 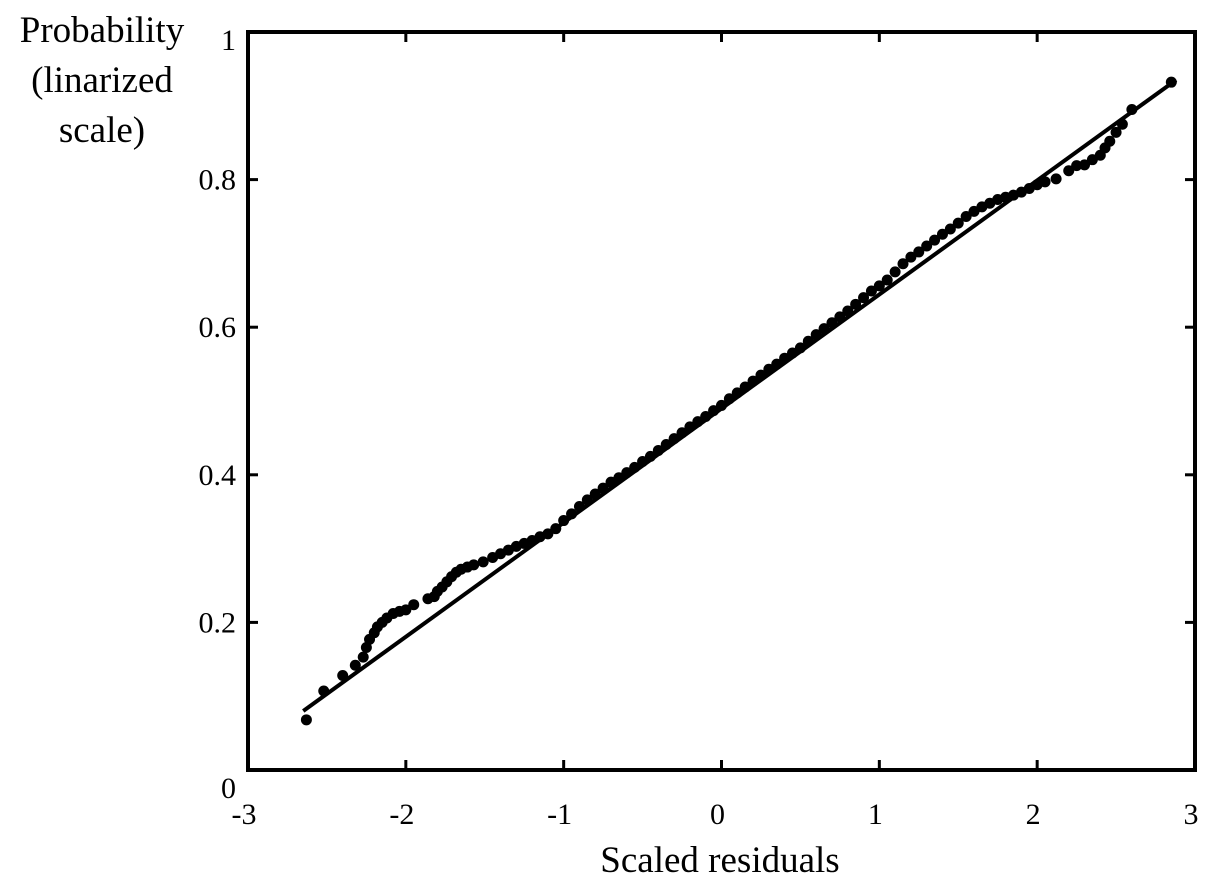 I want to click on y-axis-title-line-3: scale), so click(x=102, y=130).